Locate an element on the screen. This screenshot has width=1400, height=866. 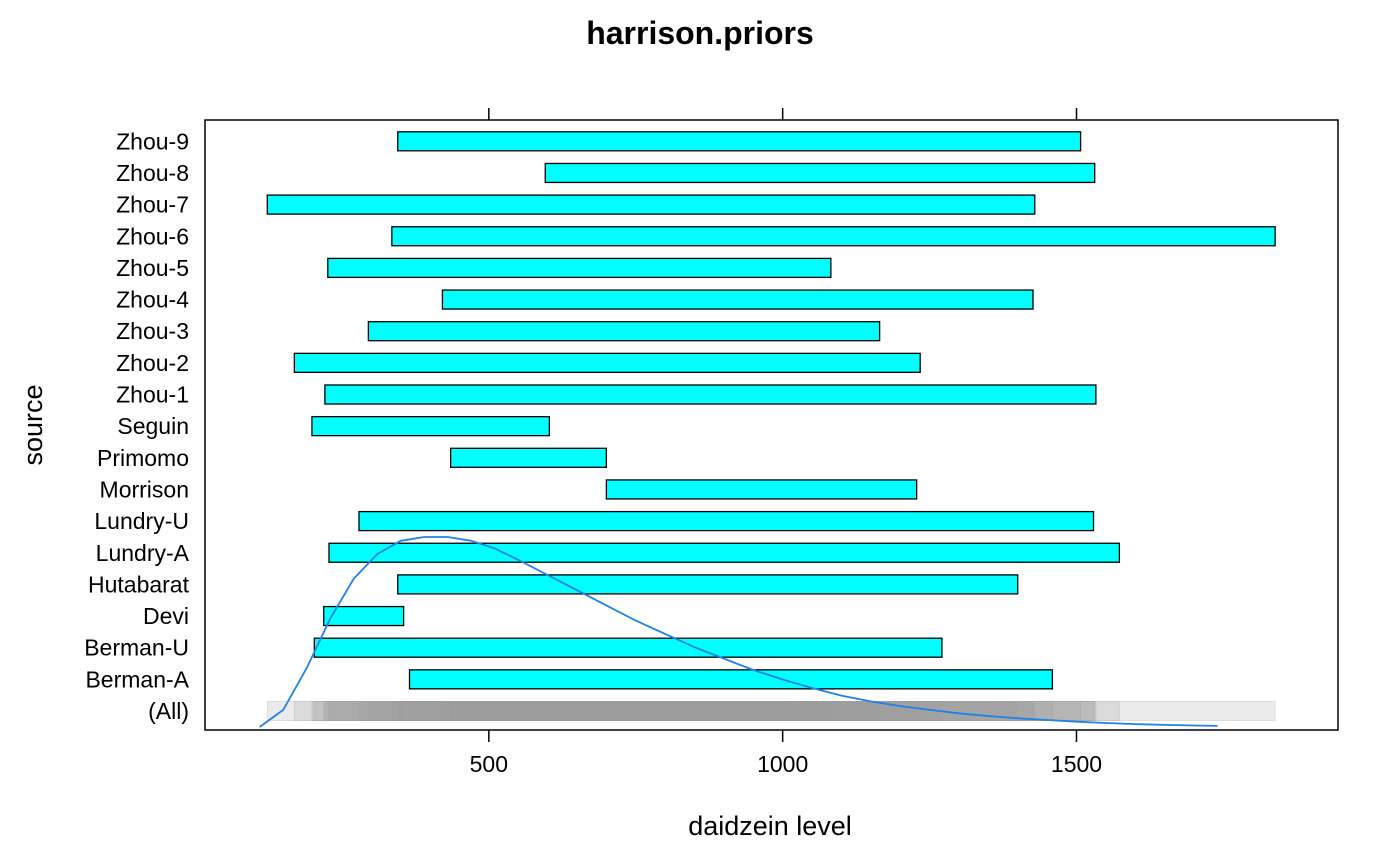
x-tick-label-1500: 1500 is located at coordinates (1076, 764).